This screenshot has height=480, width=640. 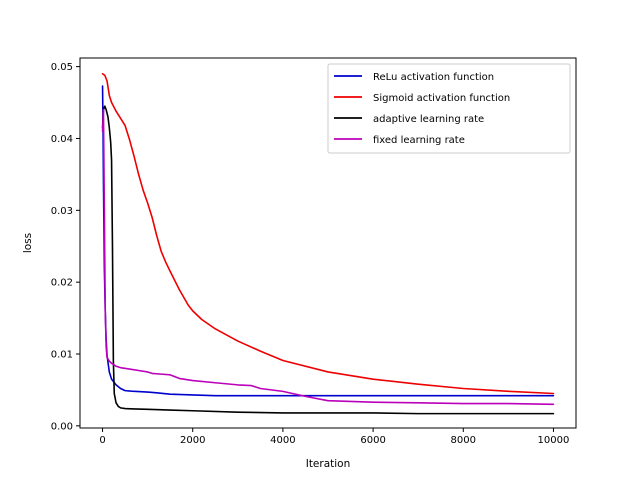 I want to click on y-axis-ticks: 0.00 0.01 0.02 0.03 0.04 0.05, so click(x=65, y=247).